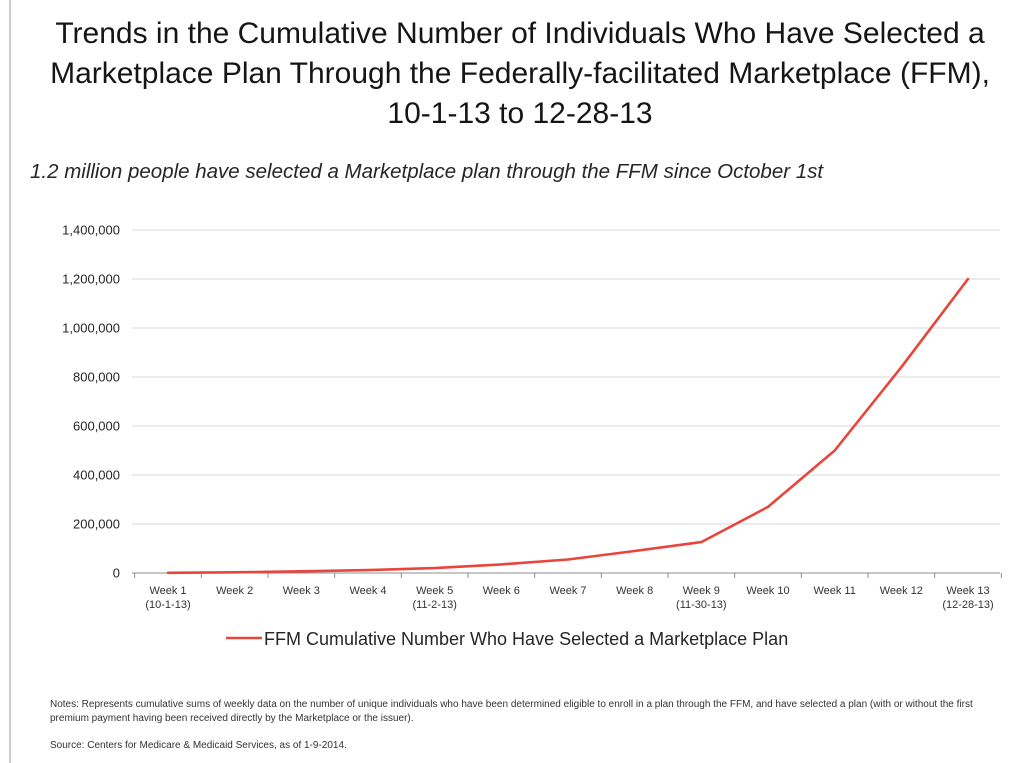 The image size is (1020, 763). What do you see at coordinates (91, 279) in the screenshot?
I see `y-tick-label: 1,200,000` at bounding box center [91, 279].